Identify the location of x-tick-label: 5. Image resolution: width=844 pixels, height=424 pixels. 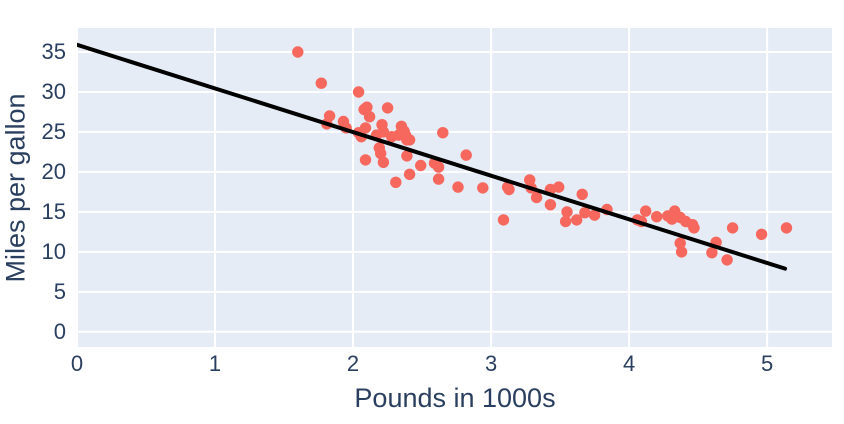
(767, 363).